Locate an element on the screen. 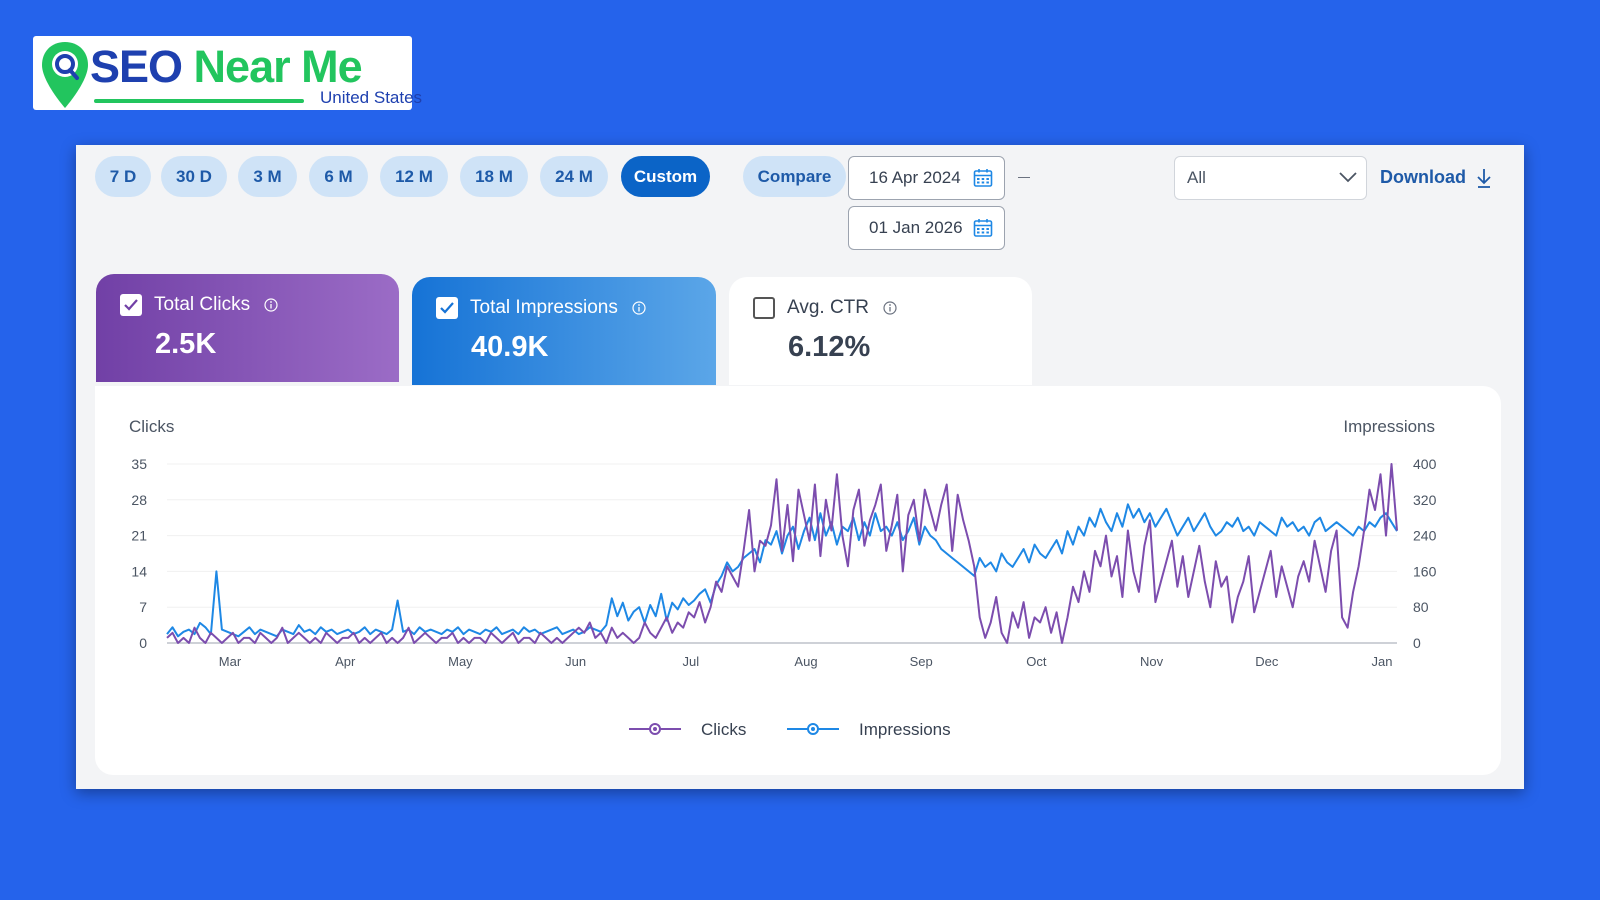 The width and height of the screenshot is (1600, 900). y-right-axis-title: Impressions is located at coordinates (1389, 426).